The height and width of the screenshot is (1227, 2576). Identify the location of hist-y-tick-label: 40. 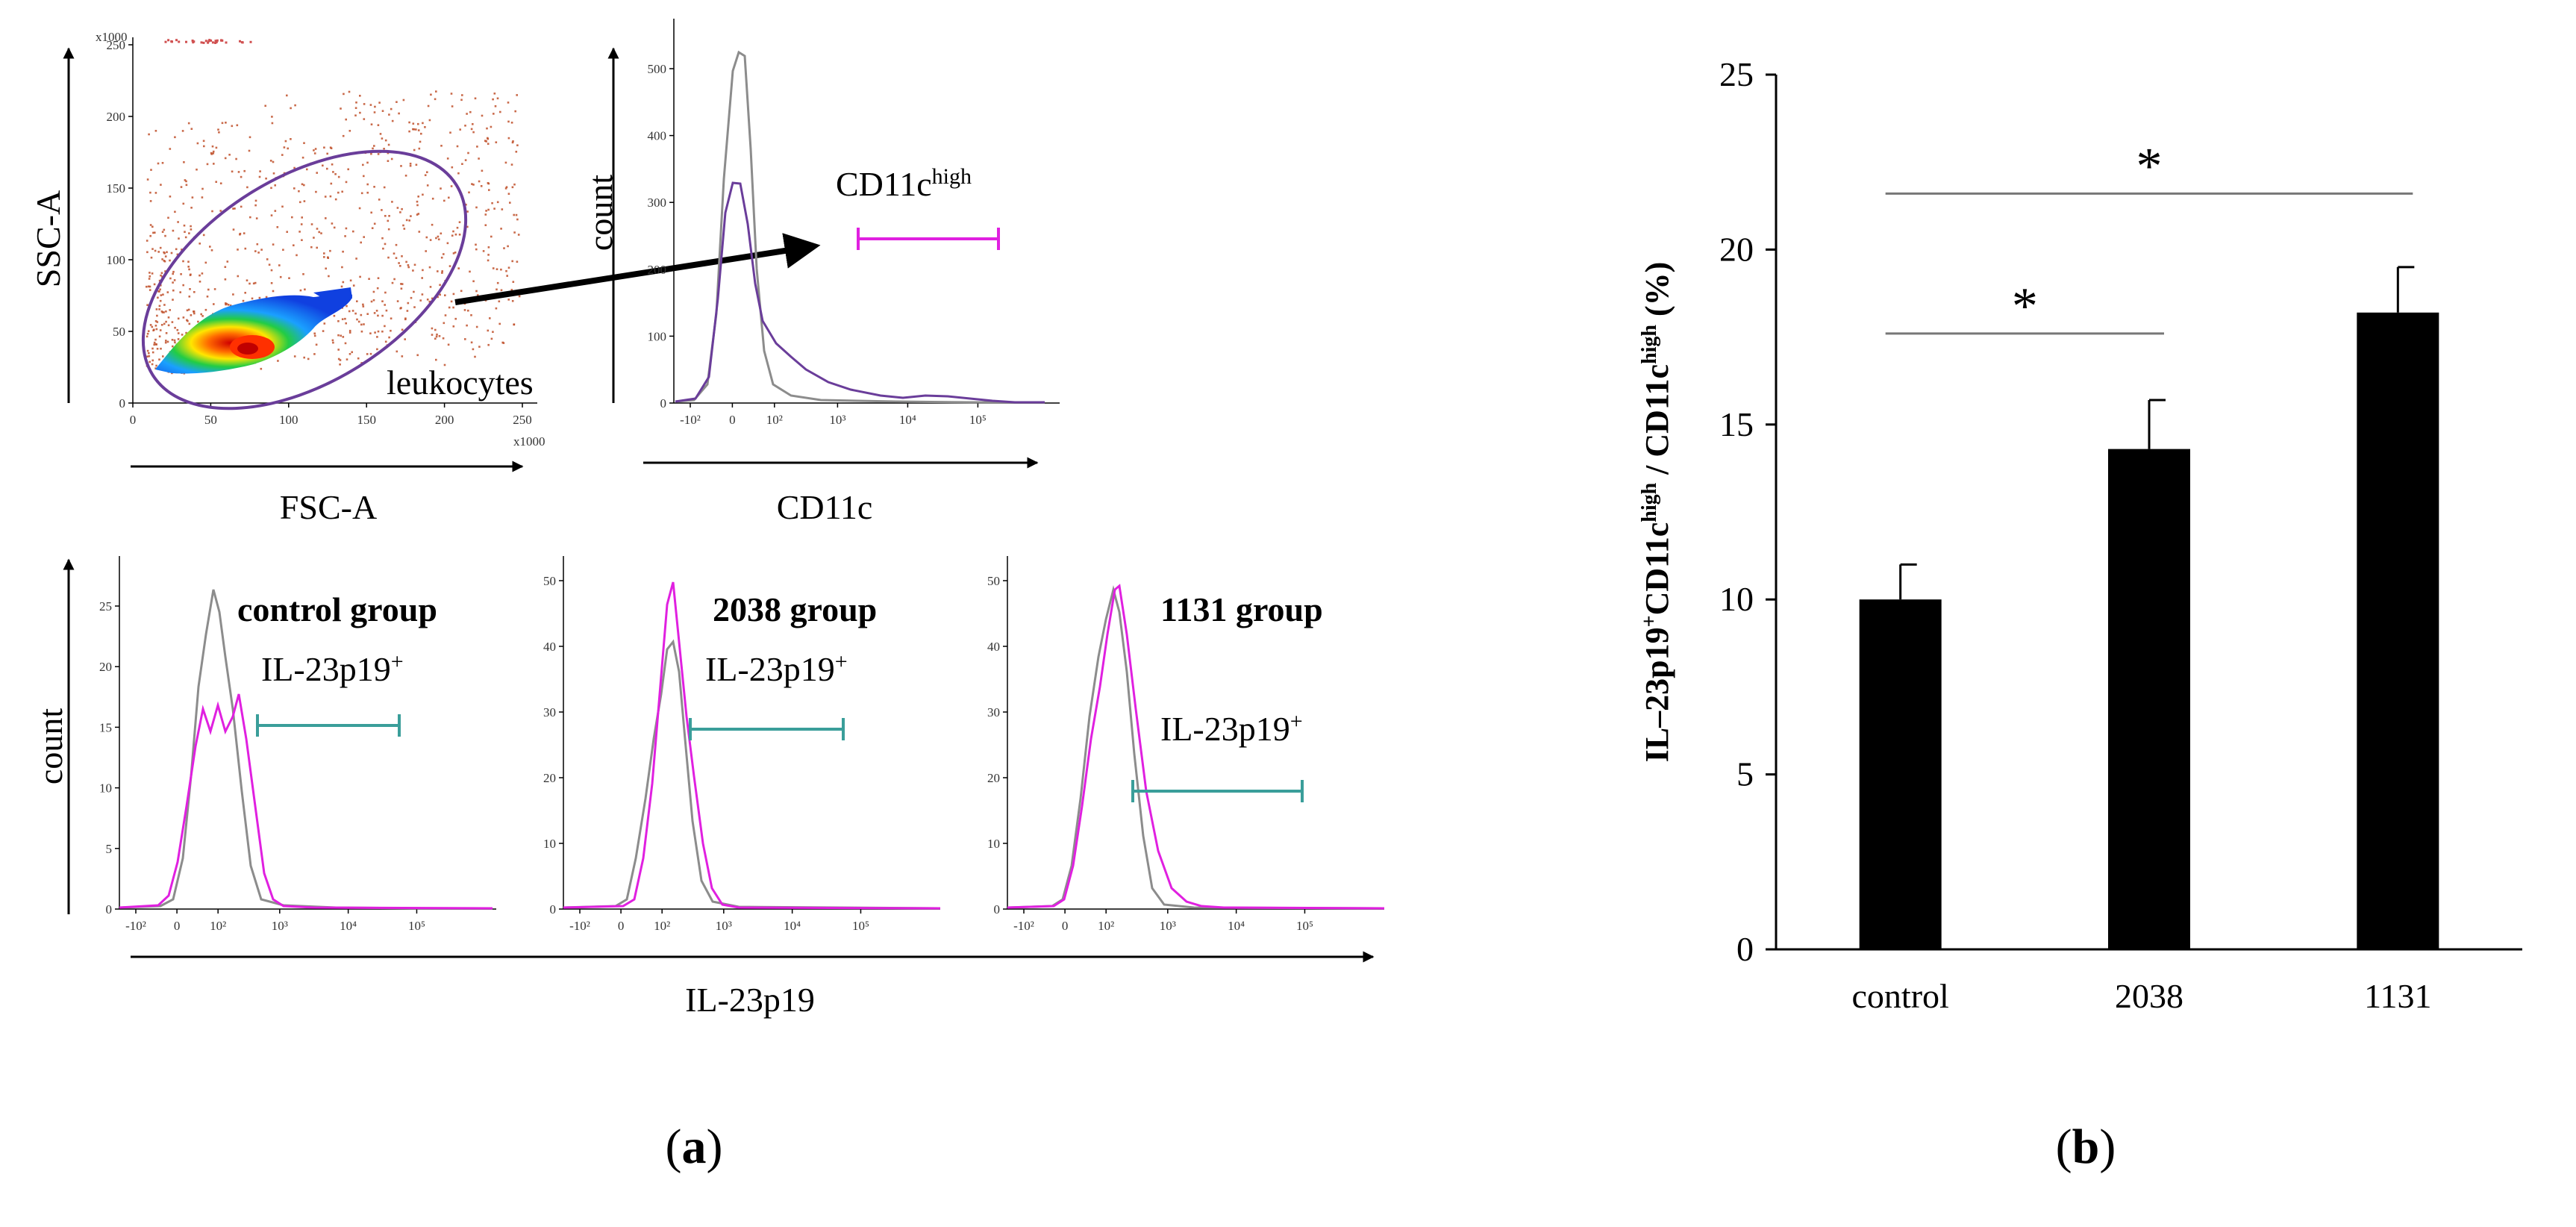
(549, 647).